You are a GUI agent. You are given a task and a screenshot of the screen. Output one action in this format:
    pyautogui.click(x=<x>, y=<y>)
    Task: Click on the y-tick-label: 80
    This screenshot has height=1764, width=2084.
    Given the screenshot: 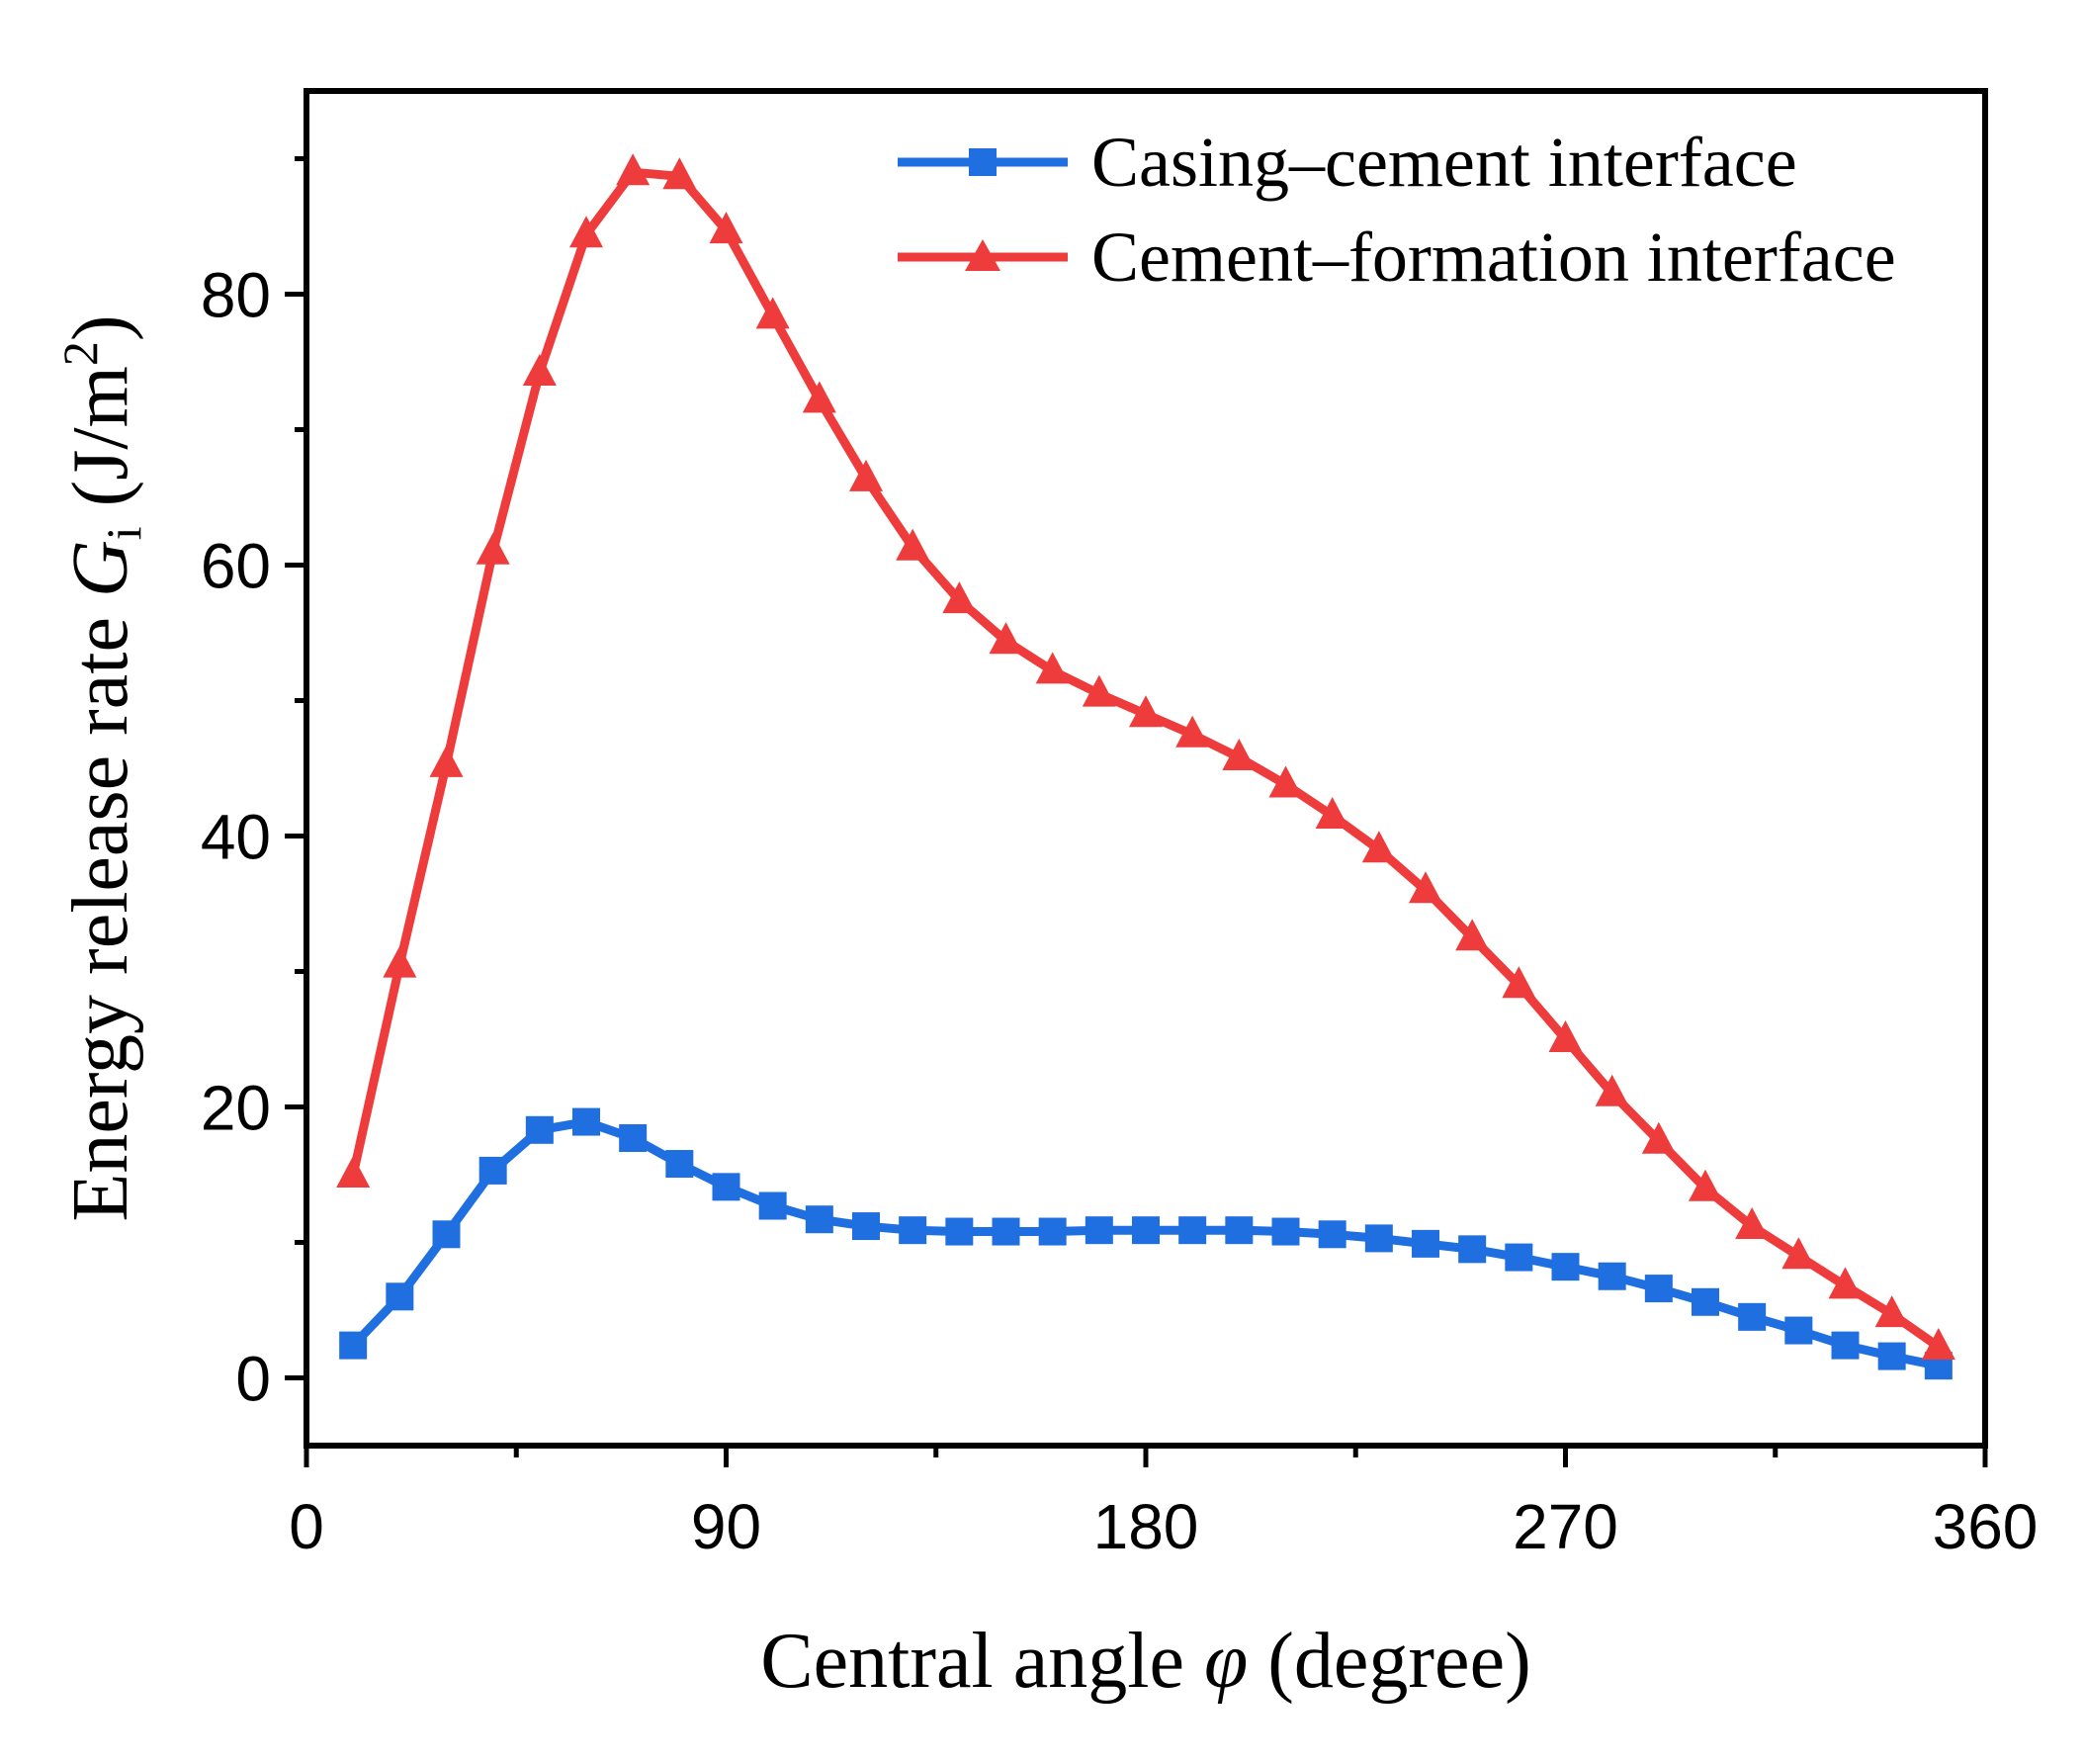 What is the action you would take?
    pyautogui.click(x=236, y=295)
    